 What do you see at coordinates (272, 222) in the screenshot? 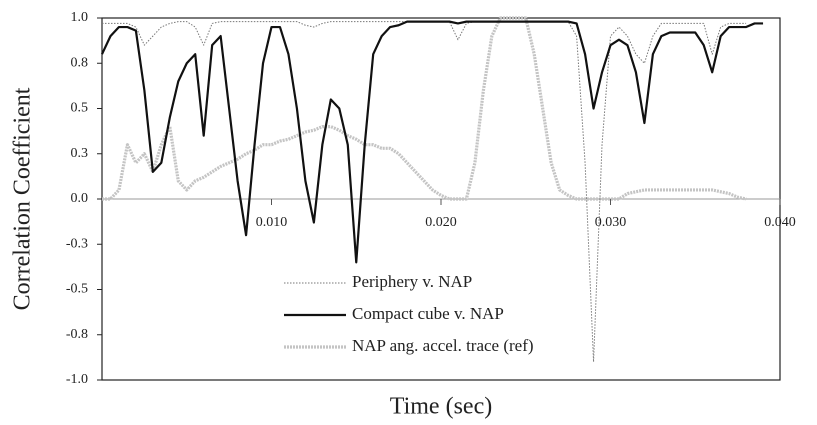
I see `x-tick-label: 0.010` at bounding box center [272, 222].